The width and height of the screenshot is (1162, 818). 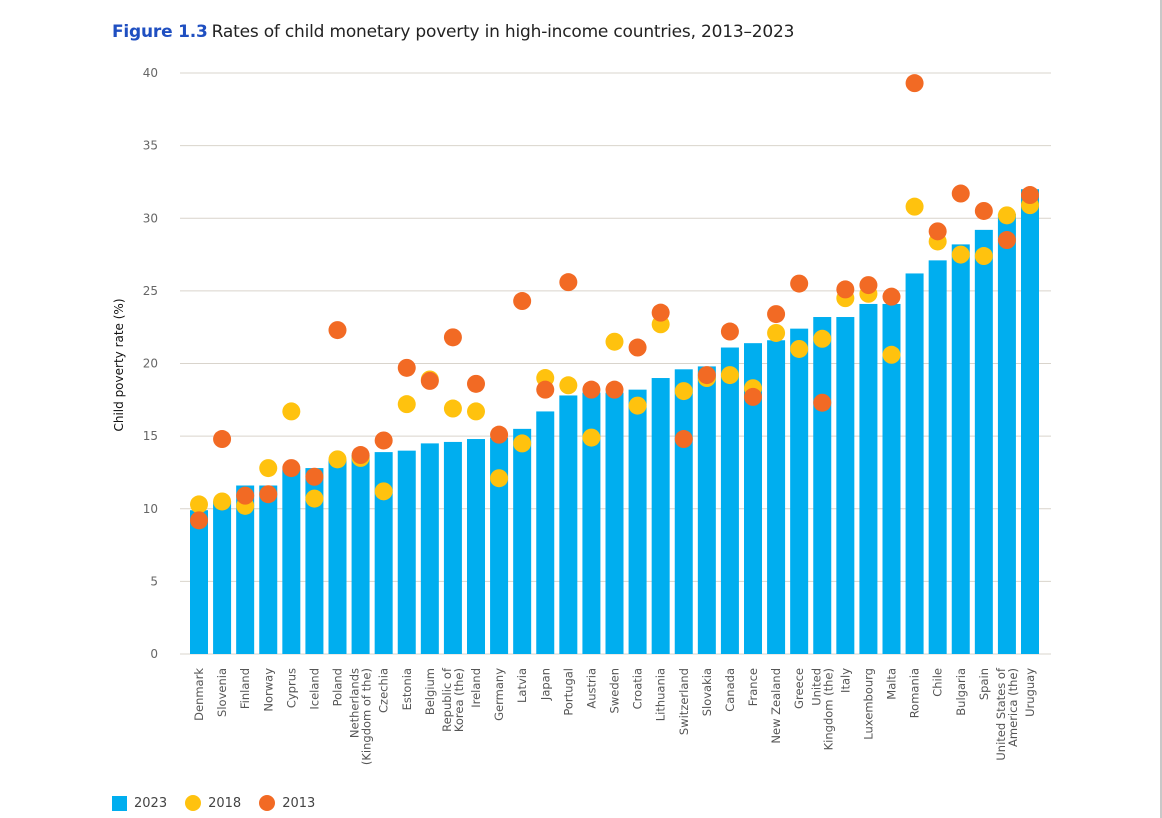 I want to click on legend-item-2023: 2023, so click(x=140, y=803).